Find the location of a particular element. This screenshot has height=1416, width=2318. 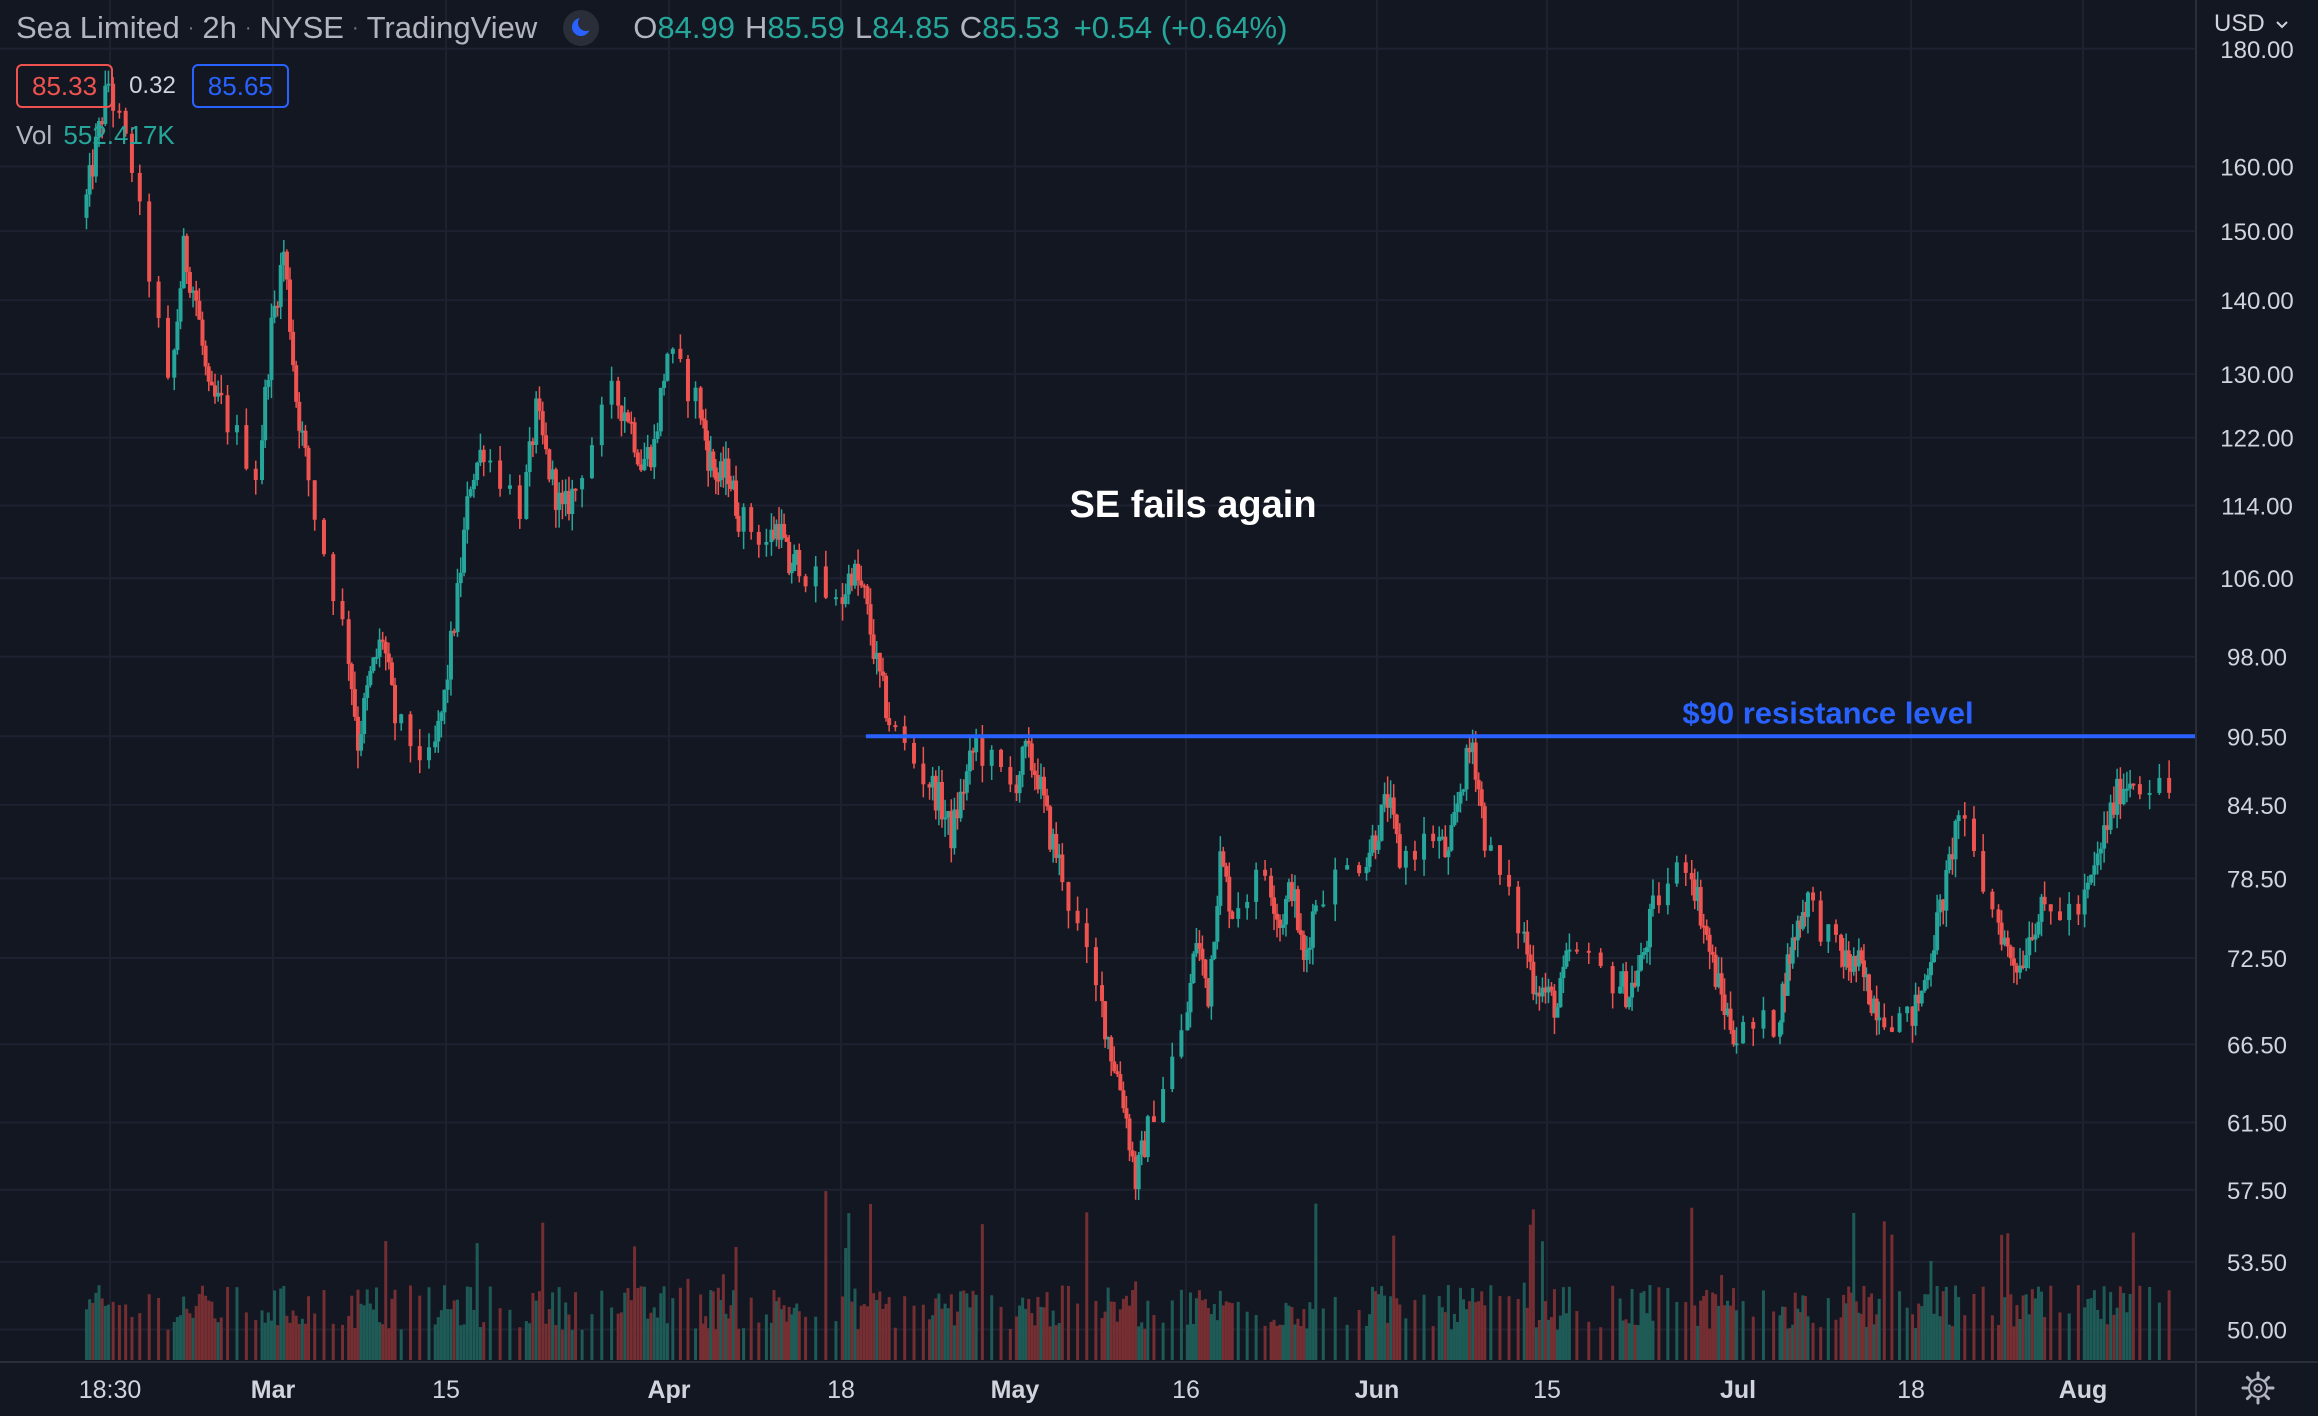

annotation-text: SE fails again is located at coordinates (1192, 505).